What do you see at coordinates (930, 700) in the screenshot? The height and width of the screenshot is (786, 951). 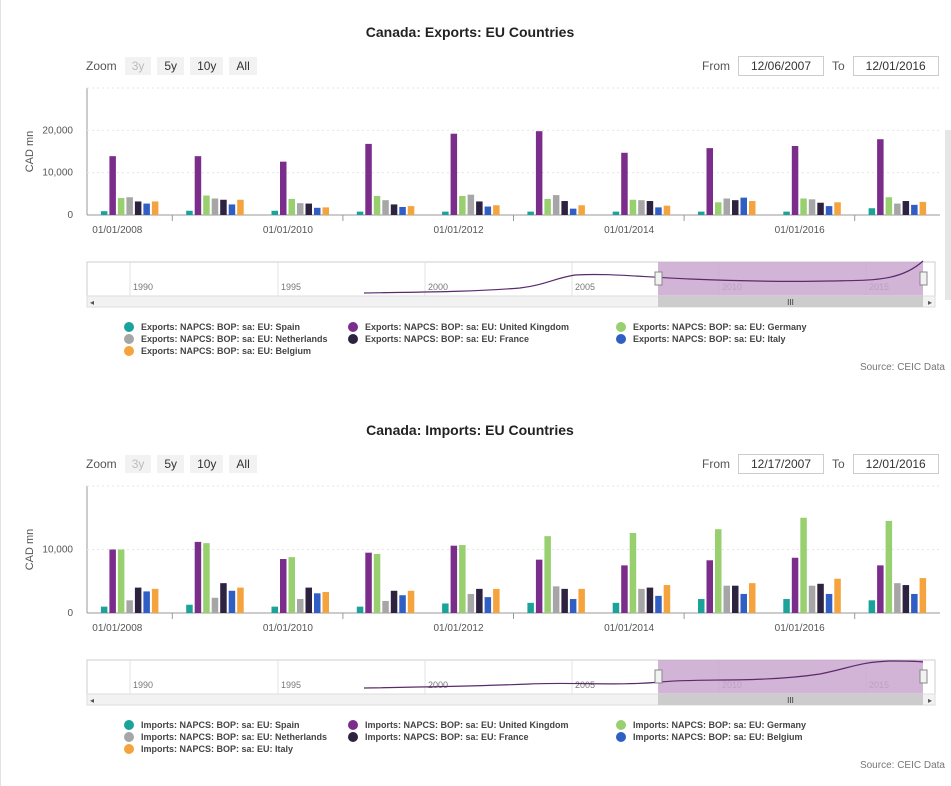 I see `scroll-right-arrow-icon: ▸` at bounding box center [930, 700].